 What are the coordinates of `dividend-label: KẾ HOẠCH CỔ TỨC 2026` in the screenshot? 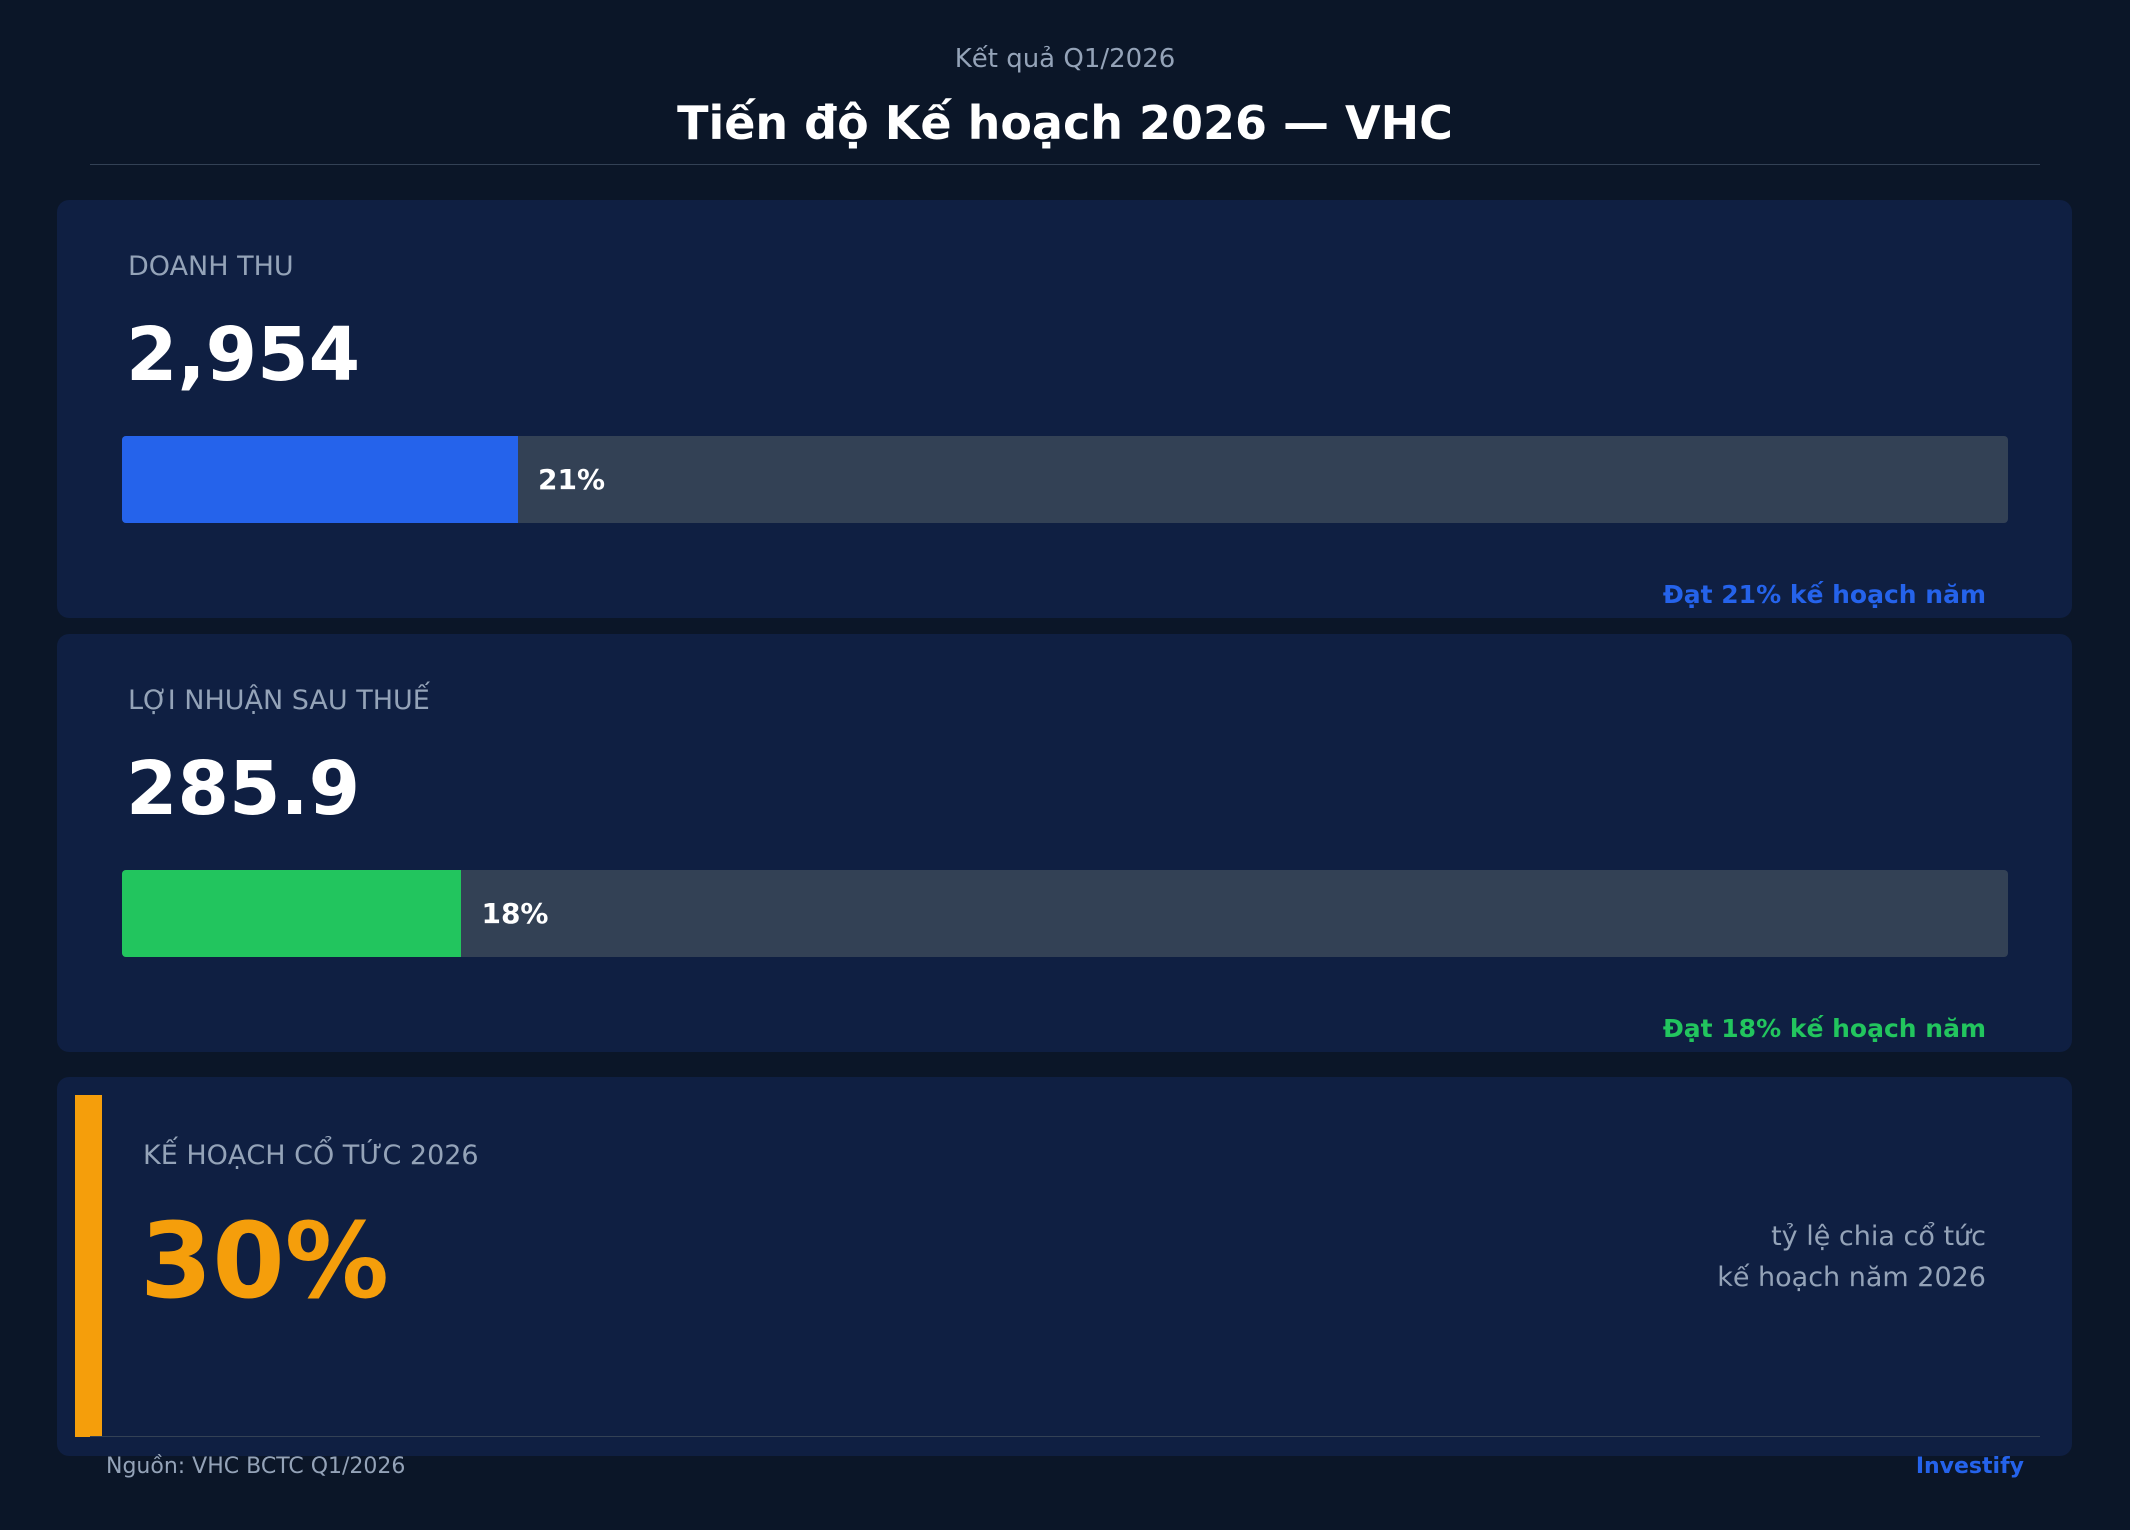 It's located at (311, 1155).